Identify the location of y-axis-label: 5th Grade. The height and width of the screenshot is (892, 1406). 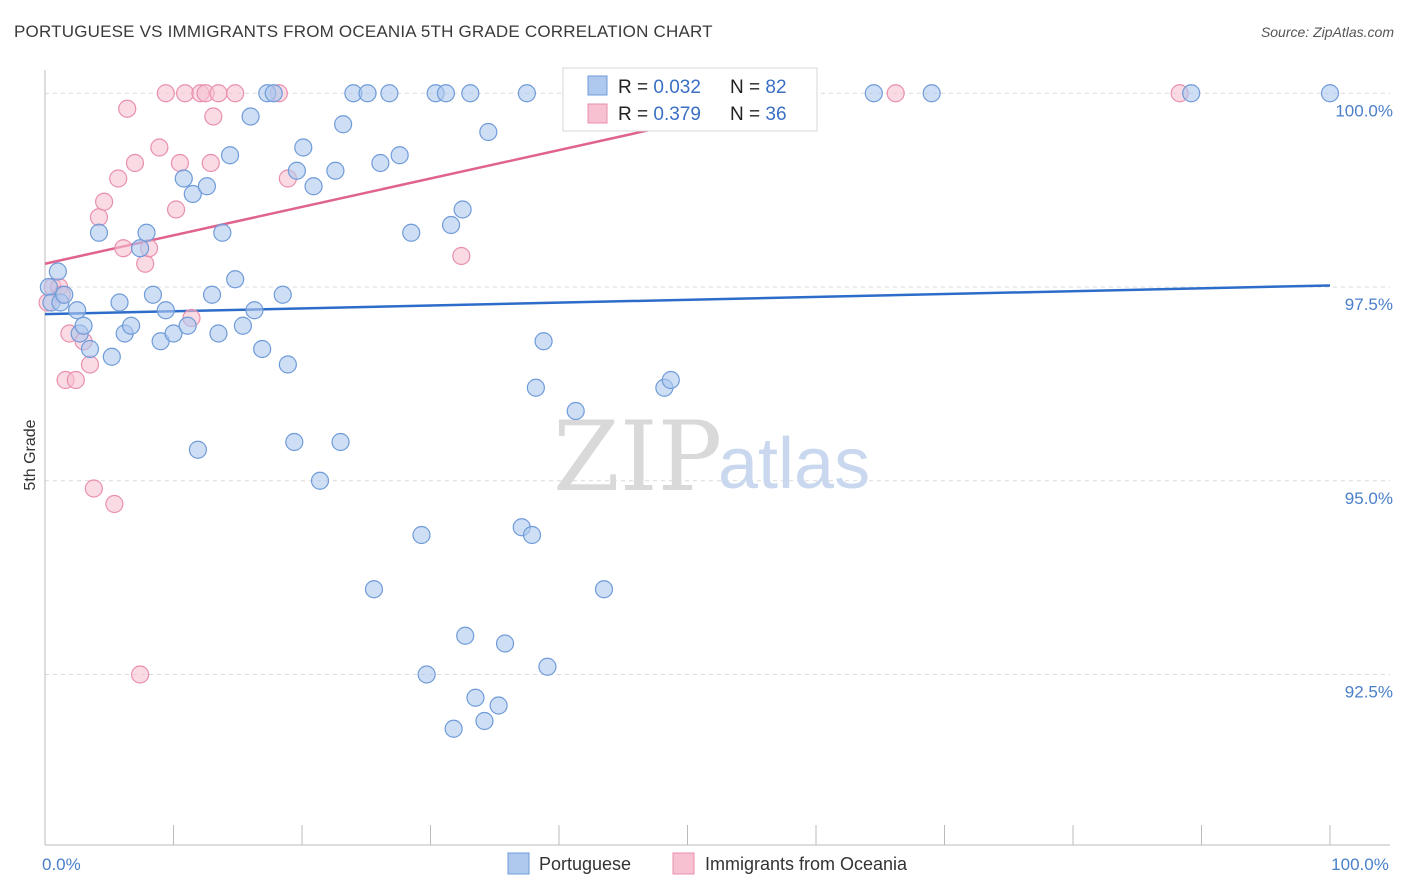
(30, 454).